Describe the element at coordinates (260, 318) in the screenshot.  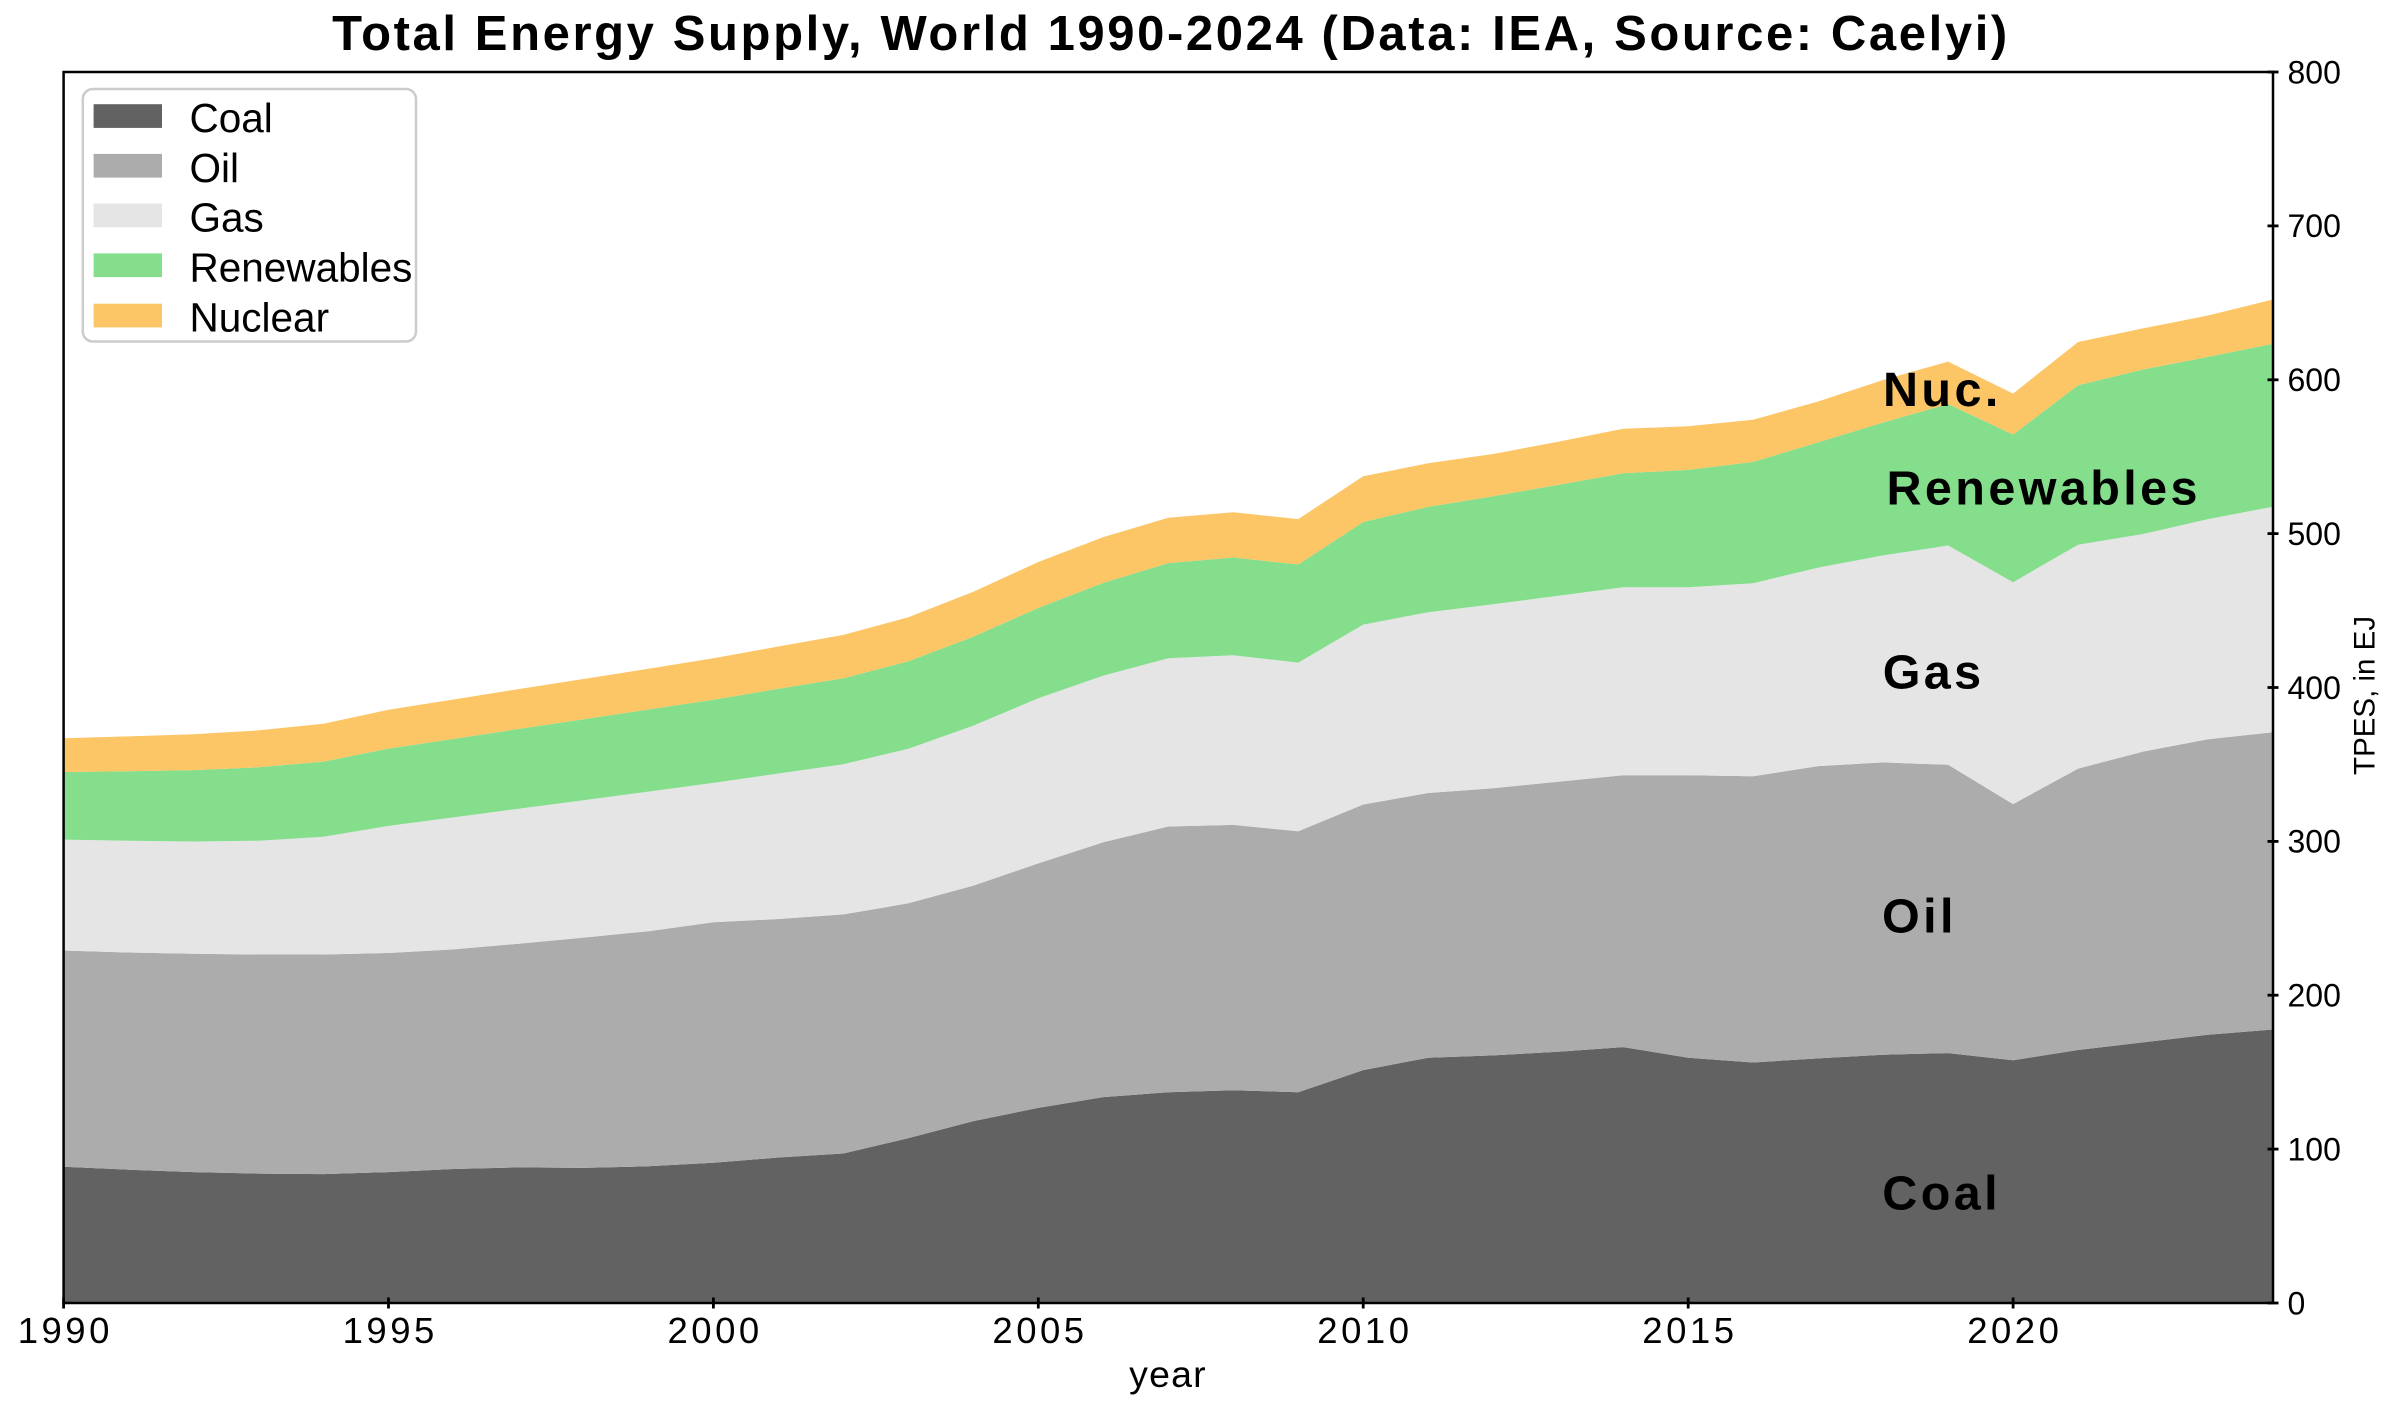
I see `svg-text: Nuclear` at that location.